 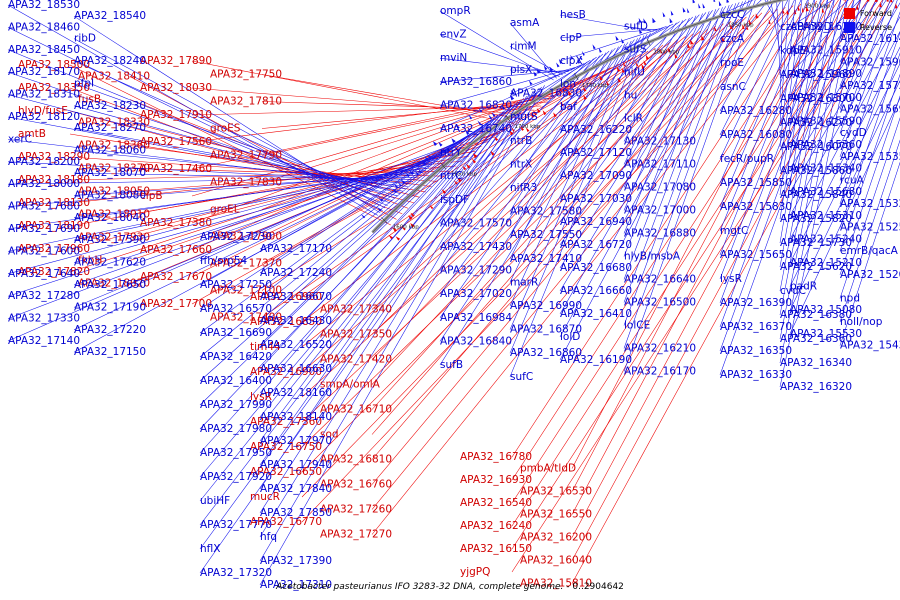 What do you see at coordinates (236, 237) in the screenshot?
I see `gene-label: APA32_17230` at bounding box center [236, 237].